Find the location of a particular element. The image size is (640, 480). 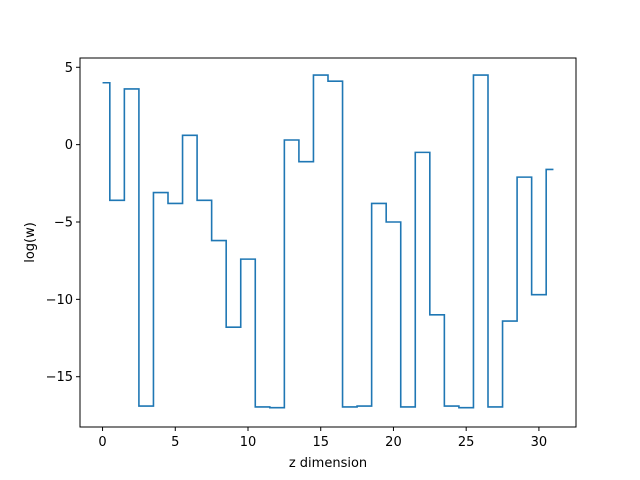

x-tick-label: 25 is located at coordinates (466, 442).